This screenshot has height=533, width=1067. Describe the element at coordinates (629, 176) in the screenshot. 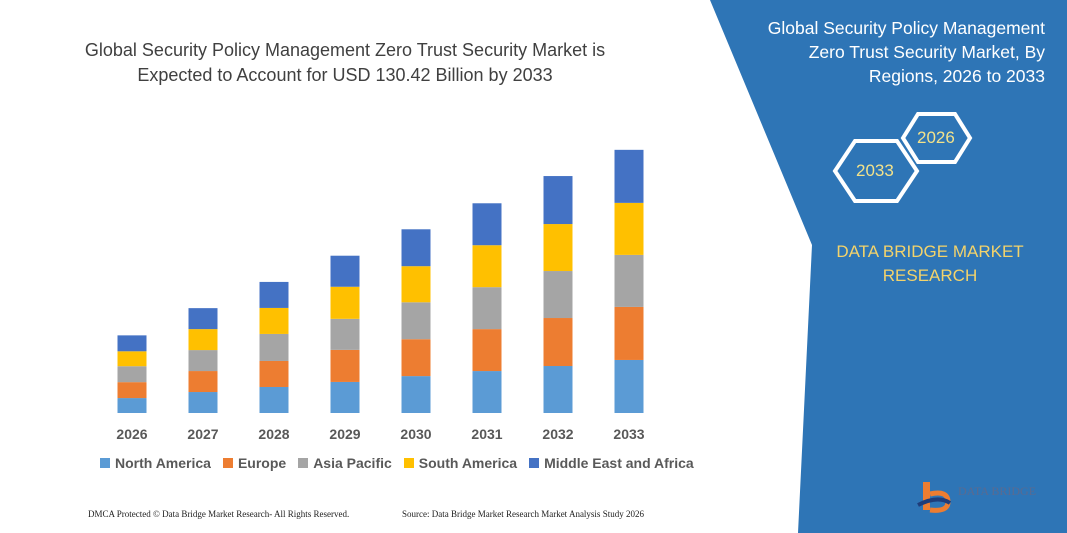

I see `bar-2033-middle-east-and-africa` at that location.